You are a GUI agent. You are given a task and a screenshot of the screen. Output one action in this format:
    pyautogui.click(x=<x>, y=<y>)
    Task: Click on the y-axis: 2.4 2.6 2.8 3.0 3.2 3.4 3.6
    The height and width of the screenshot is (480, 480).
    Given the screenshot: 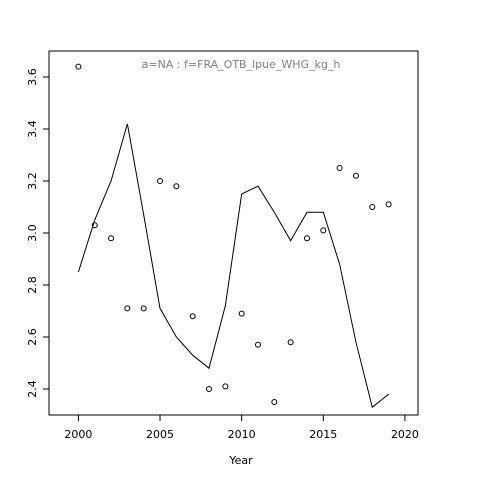 What is the action you would take?
    pyautogui.click(x=38, y=233)
    